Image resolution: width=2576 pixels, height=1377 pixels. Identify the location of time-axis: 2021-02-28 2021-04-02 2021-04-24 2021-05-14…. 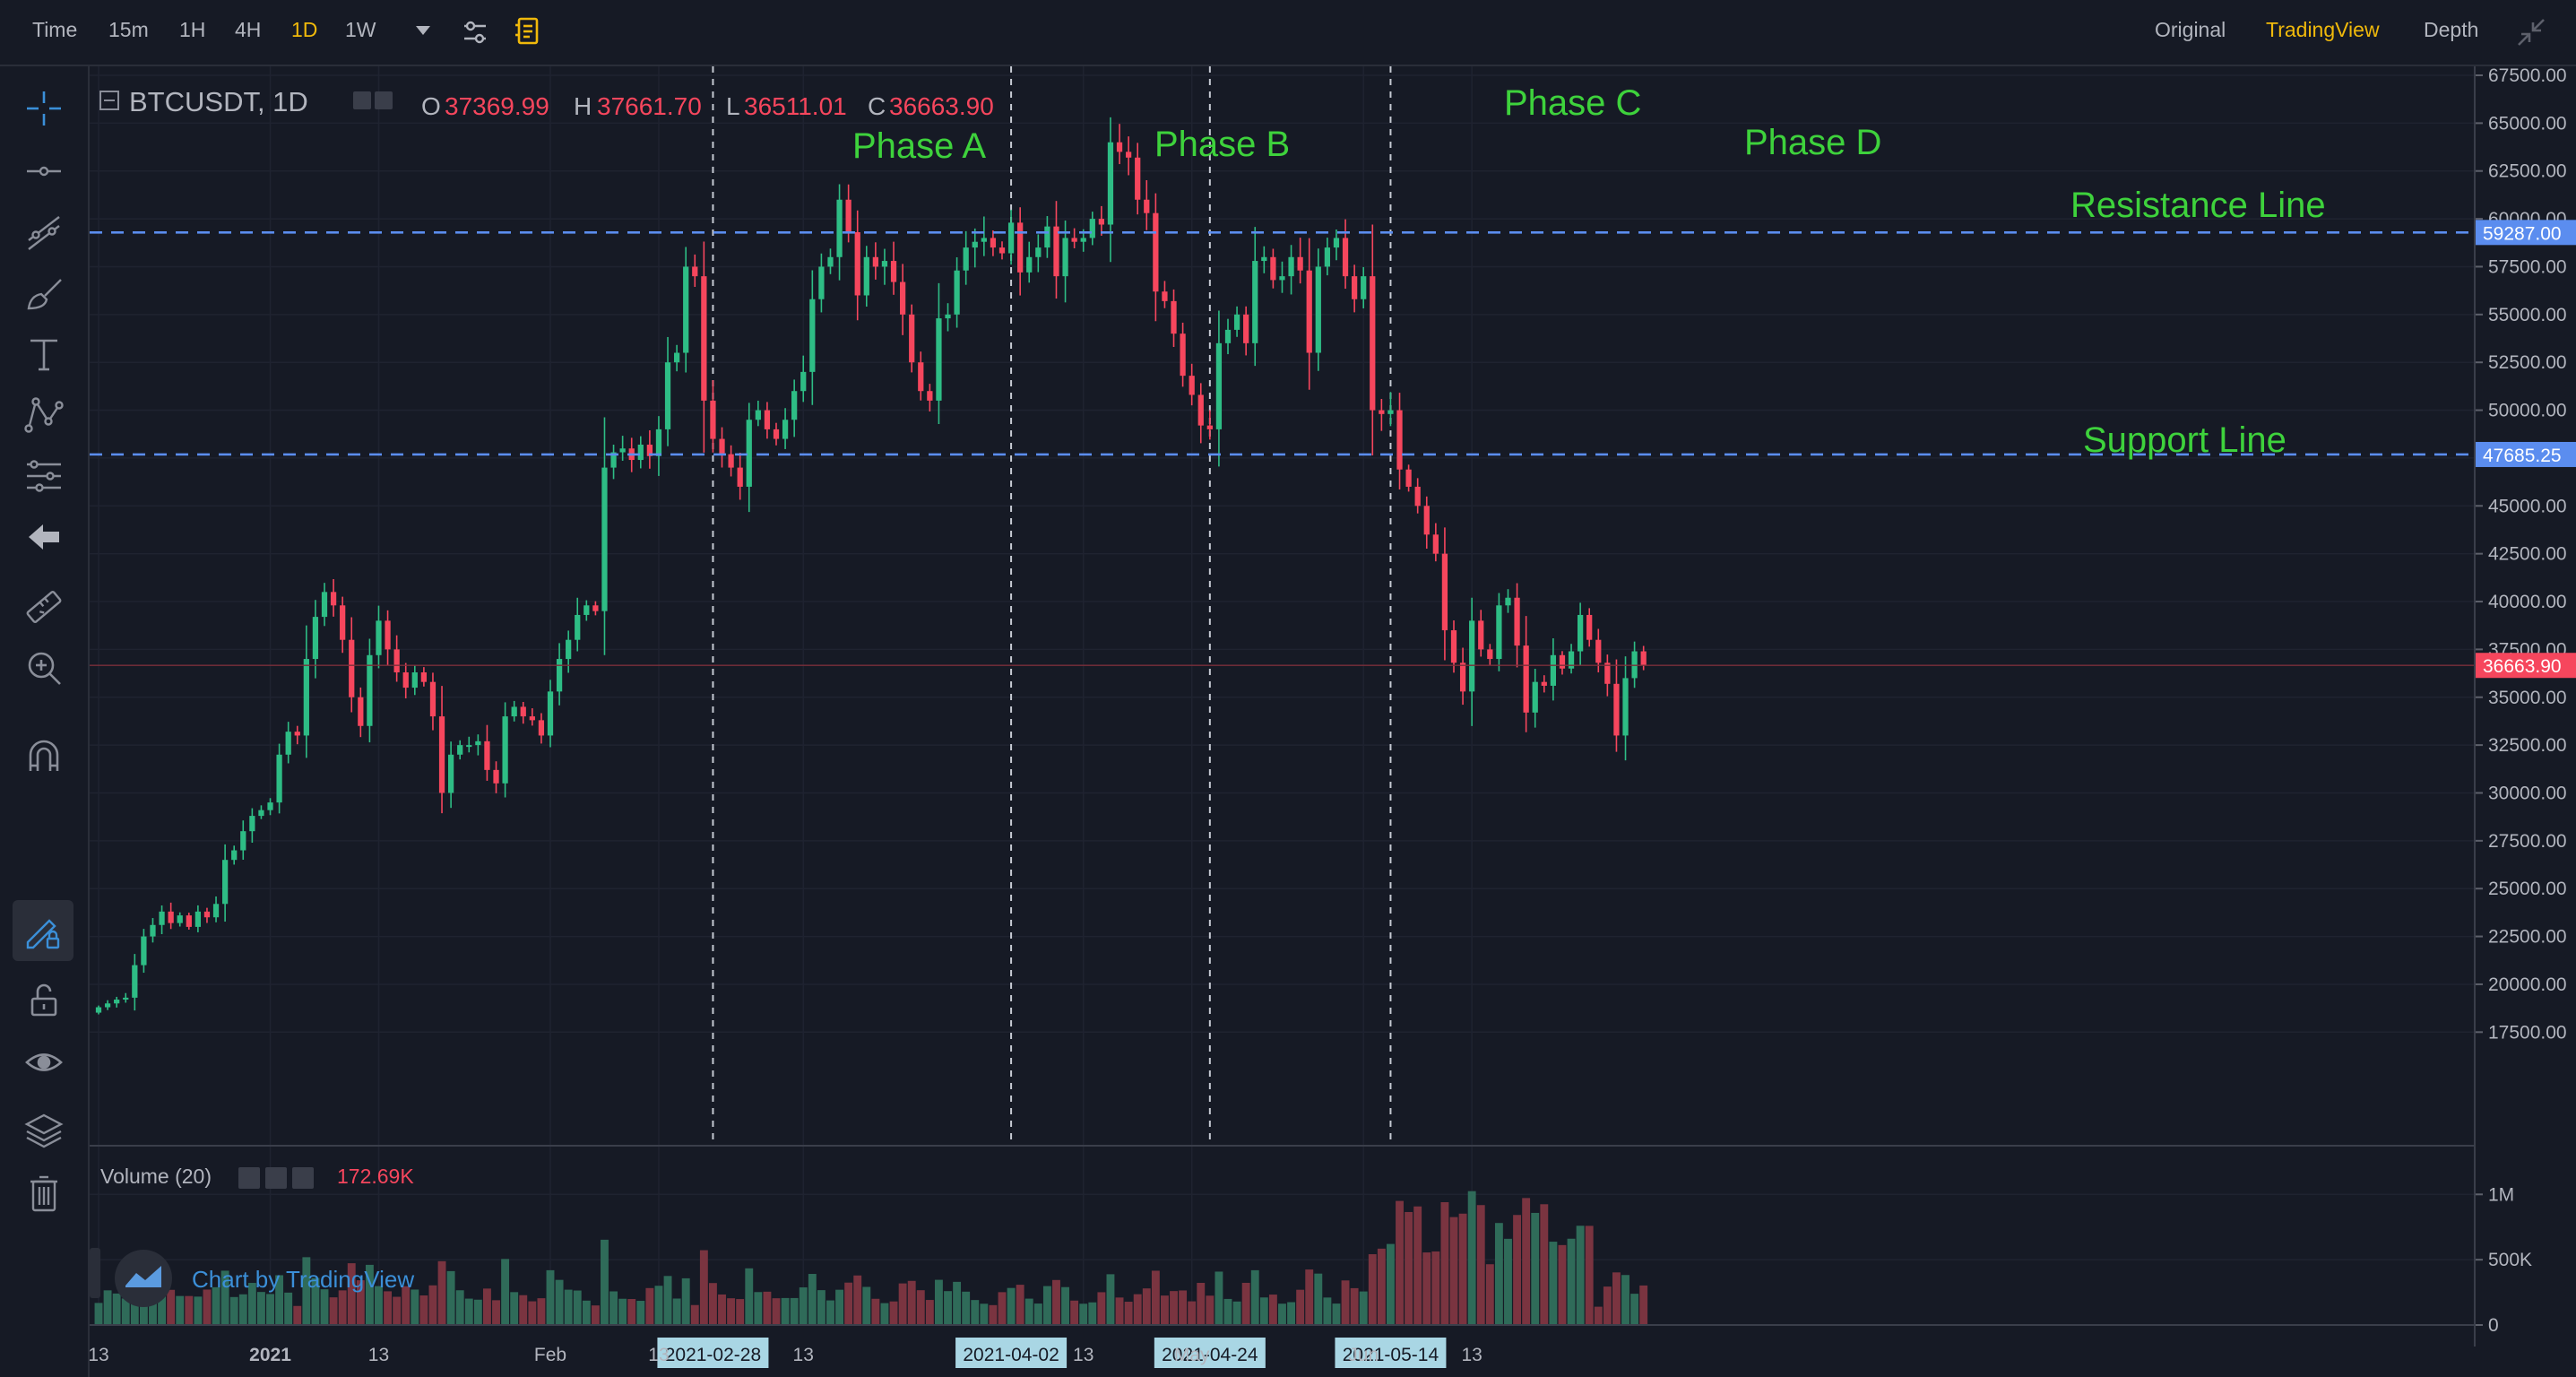
(786, 1353).